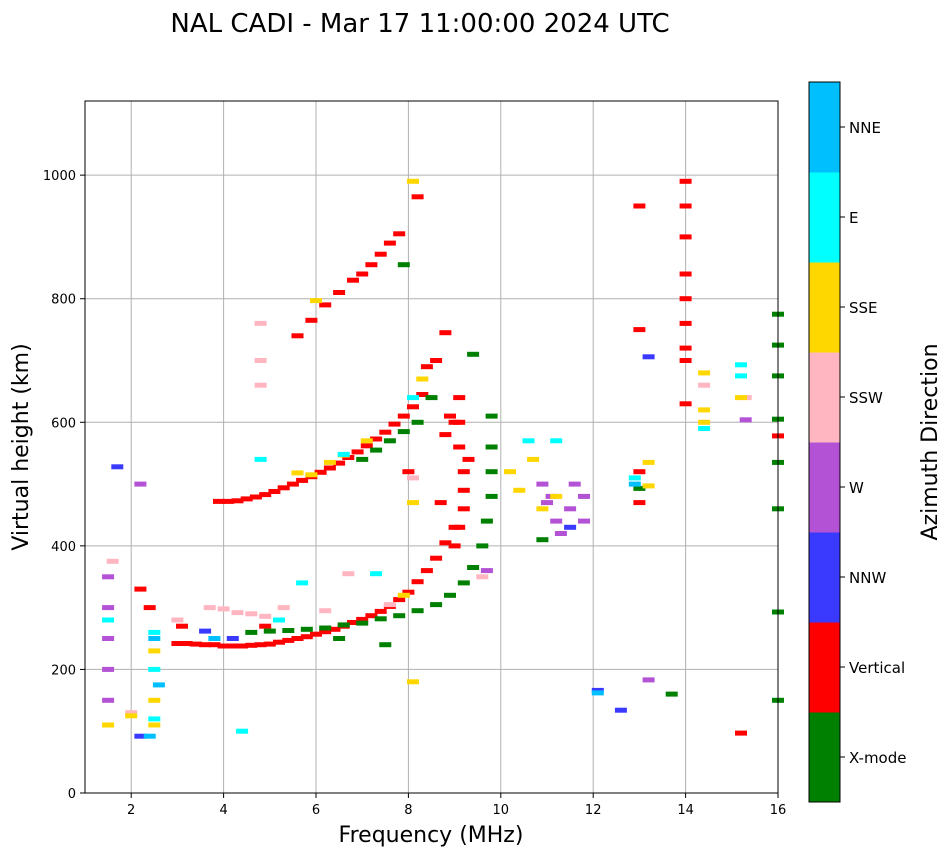 The image size is (951, 856). I want to click on colorbar-tick-label: NNW, so click(867, 578).